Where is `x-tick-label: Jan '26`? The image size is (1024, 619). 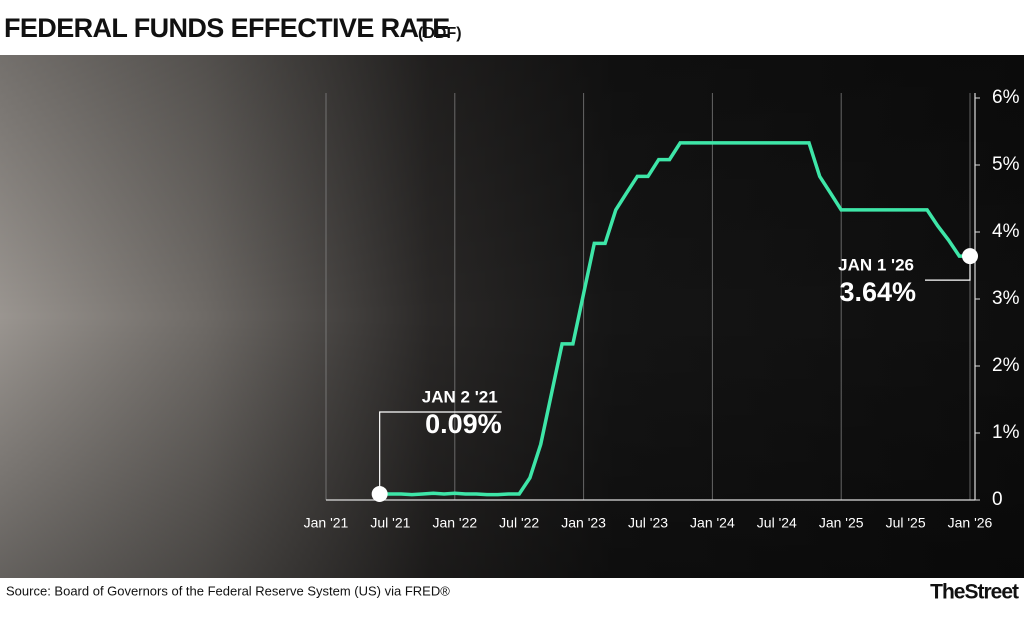
x-tick-label: Jan '26 is located at coordinates (970, 523).